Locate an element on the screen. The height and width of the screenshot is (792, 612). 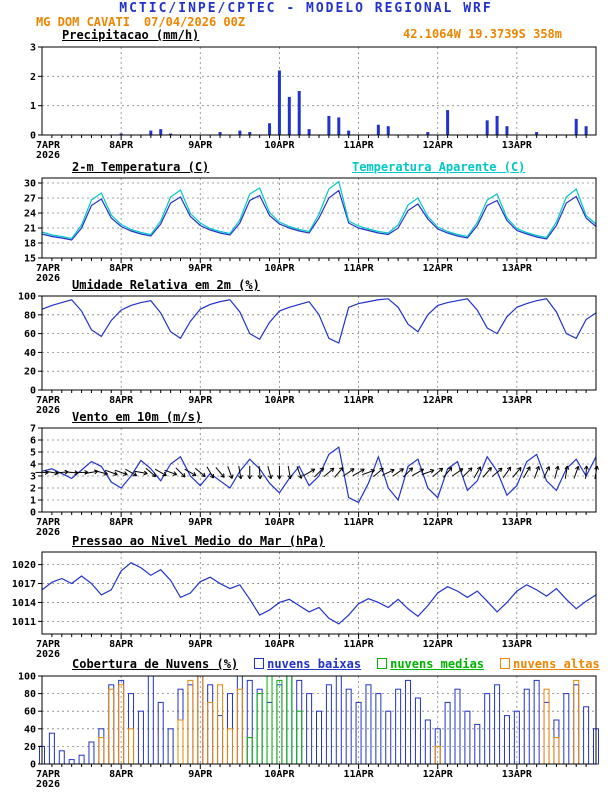
legend-nuvens-medias: nuvens medias is located at coordinates (437, 664).